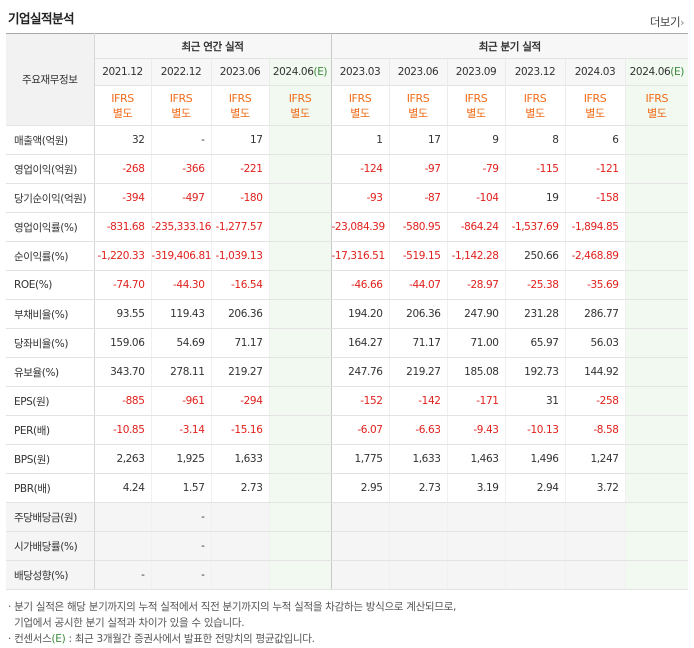  I want to click on quarter-period-header: 2023.12, so click(535, 72).